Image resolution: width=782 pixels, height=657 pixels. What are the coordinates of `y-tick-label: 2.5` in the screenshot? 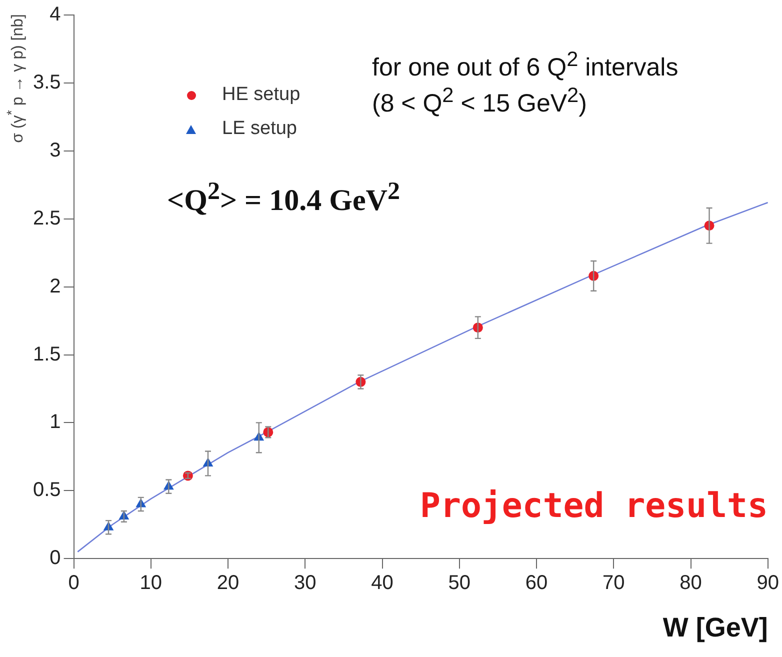 It's located at (46, 218).